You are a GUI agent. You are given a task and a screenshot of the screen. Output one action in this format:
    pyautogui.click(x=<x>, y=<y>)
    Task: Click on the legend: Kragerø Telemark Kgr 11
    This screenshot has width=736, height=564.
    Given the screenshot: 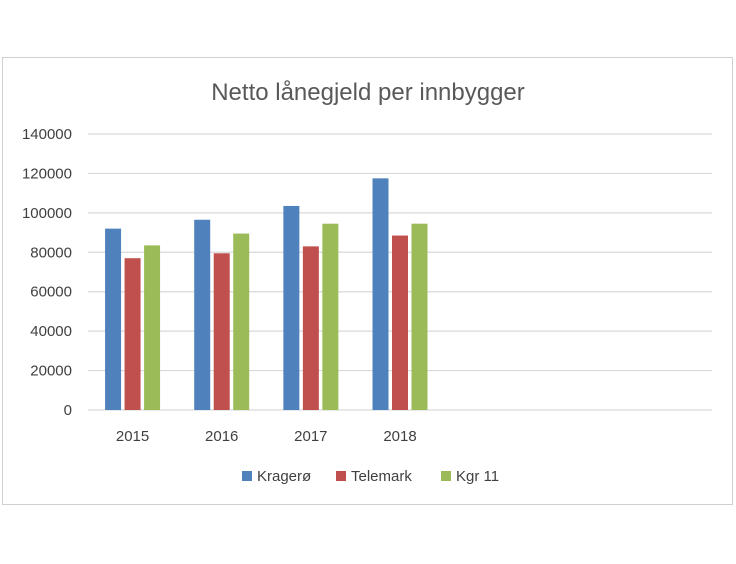 What is the action you would take?
    pyautogui.click(x=370, y=476)
    